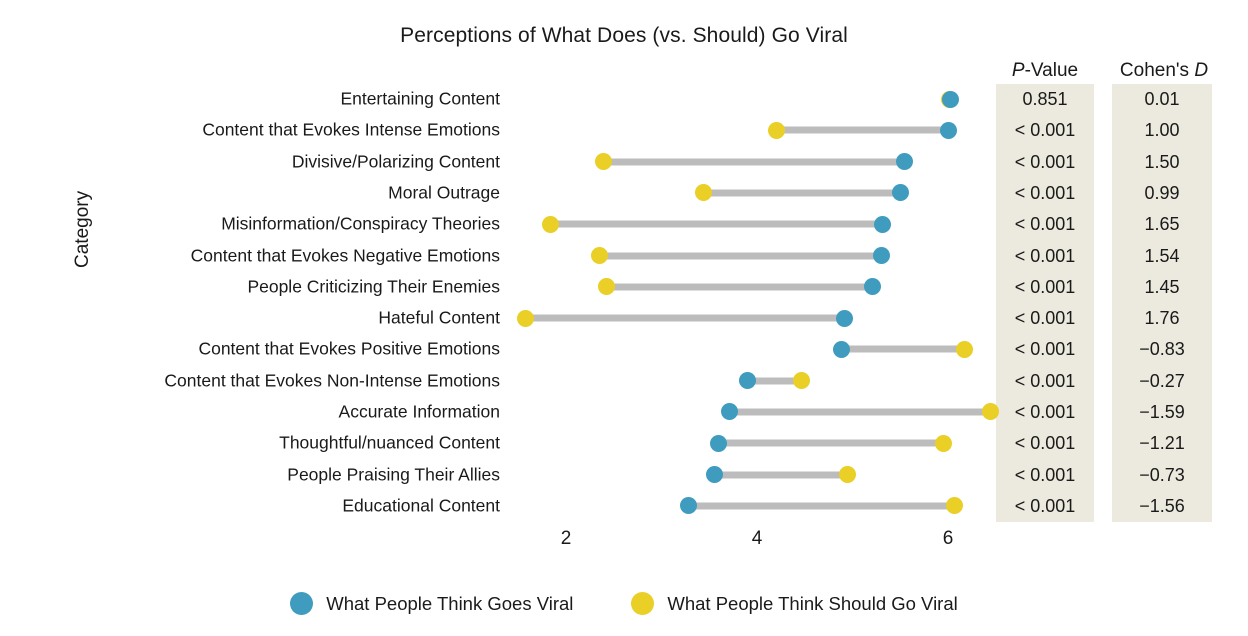  Describe the element at coordinates (948, 538) in the screenshot. I see `x-axis-tick-label: 6` at that location.